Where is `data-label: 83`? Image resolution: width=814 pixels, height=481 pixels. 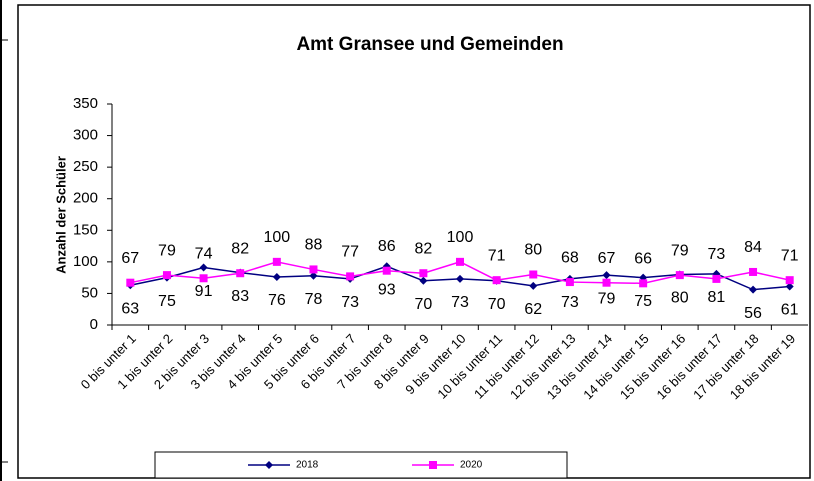 data-label: 83 is located at coordinates (240, 296).